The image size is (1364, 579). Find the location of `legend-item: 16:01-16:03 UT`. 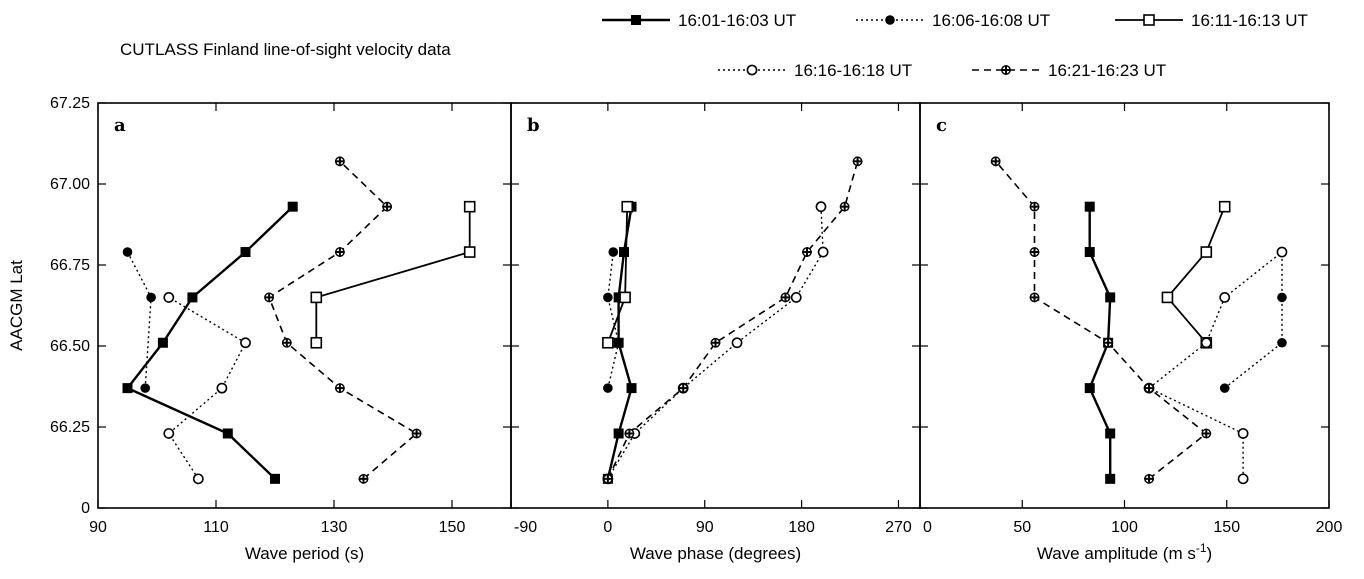

legend-item: 16:01-16:03 UT is located at coordinates (699, 20).